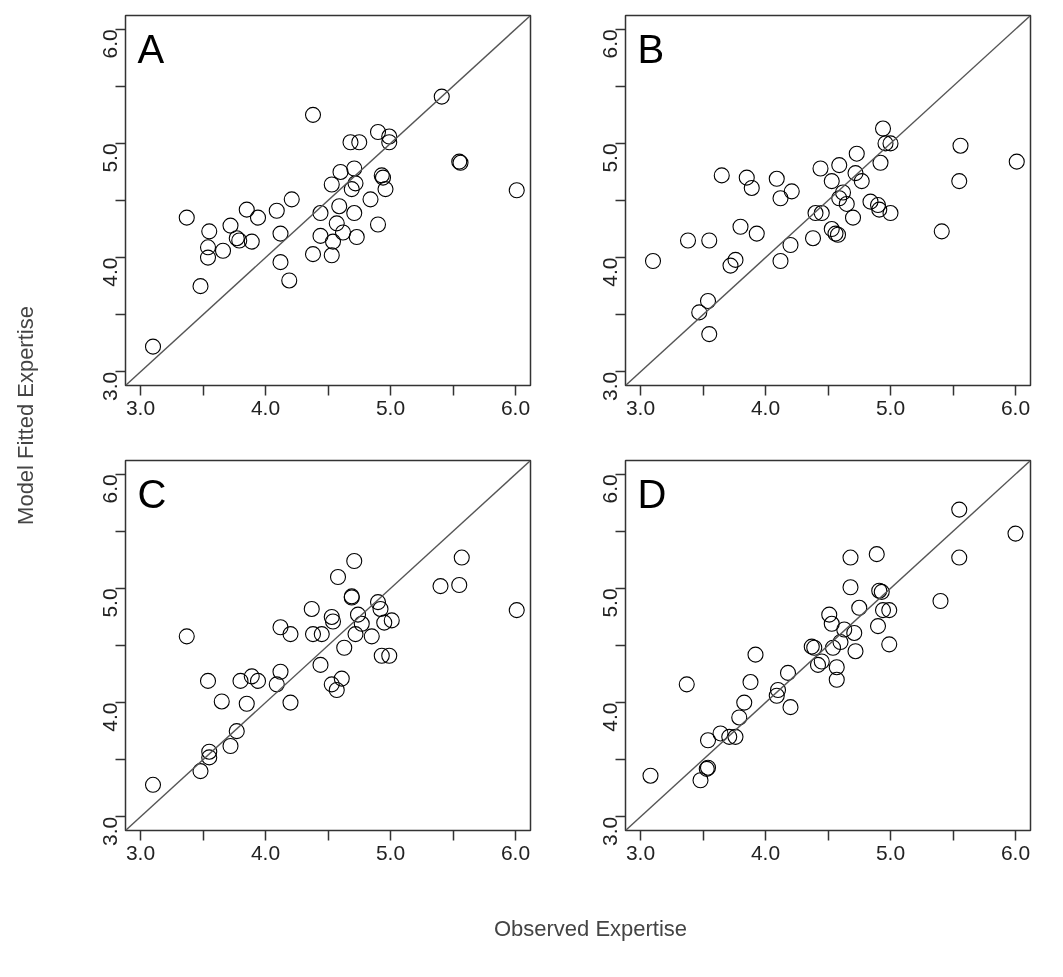 This screenshot has height=977, width=1063. Describe the element at coordinates (25, 415) in the screenshot. I see `y-axis-title: Model Fitted Expertise` at that location.